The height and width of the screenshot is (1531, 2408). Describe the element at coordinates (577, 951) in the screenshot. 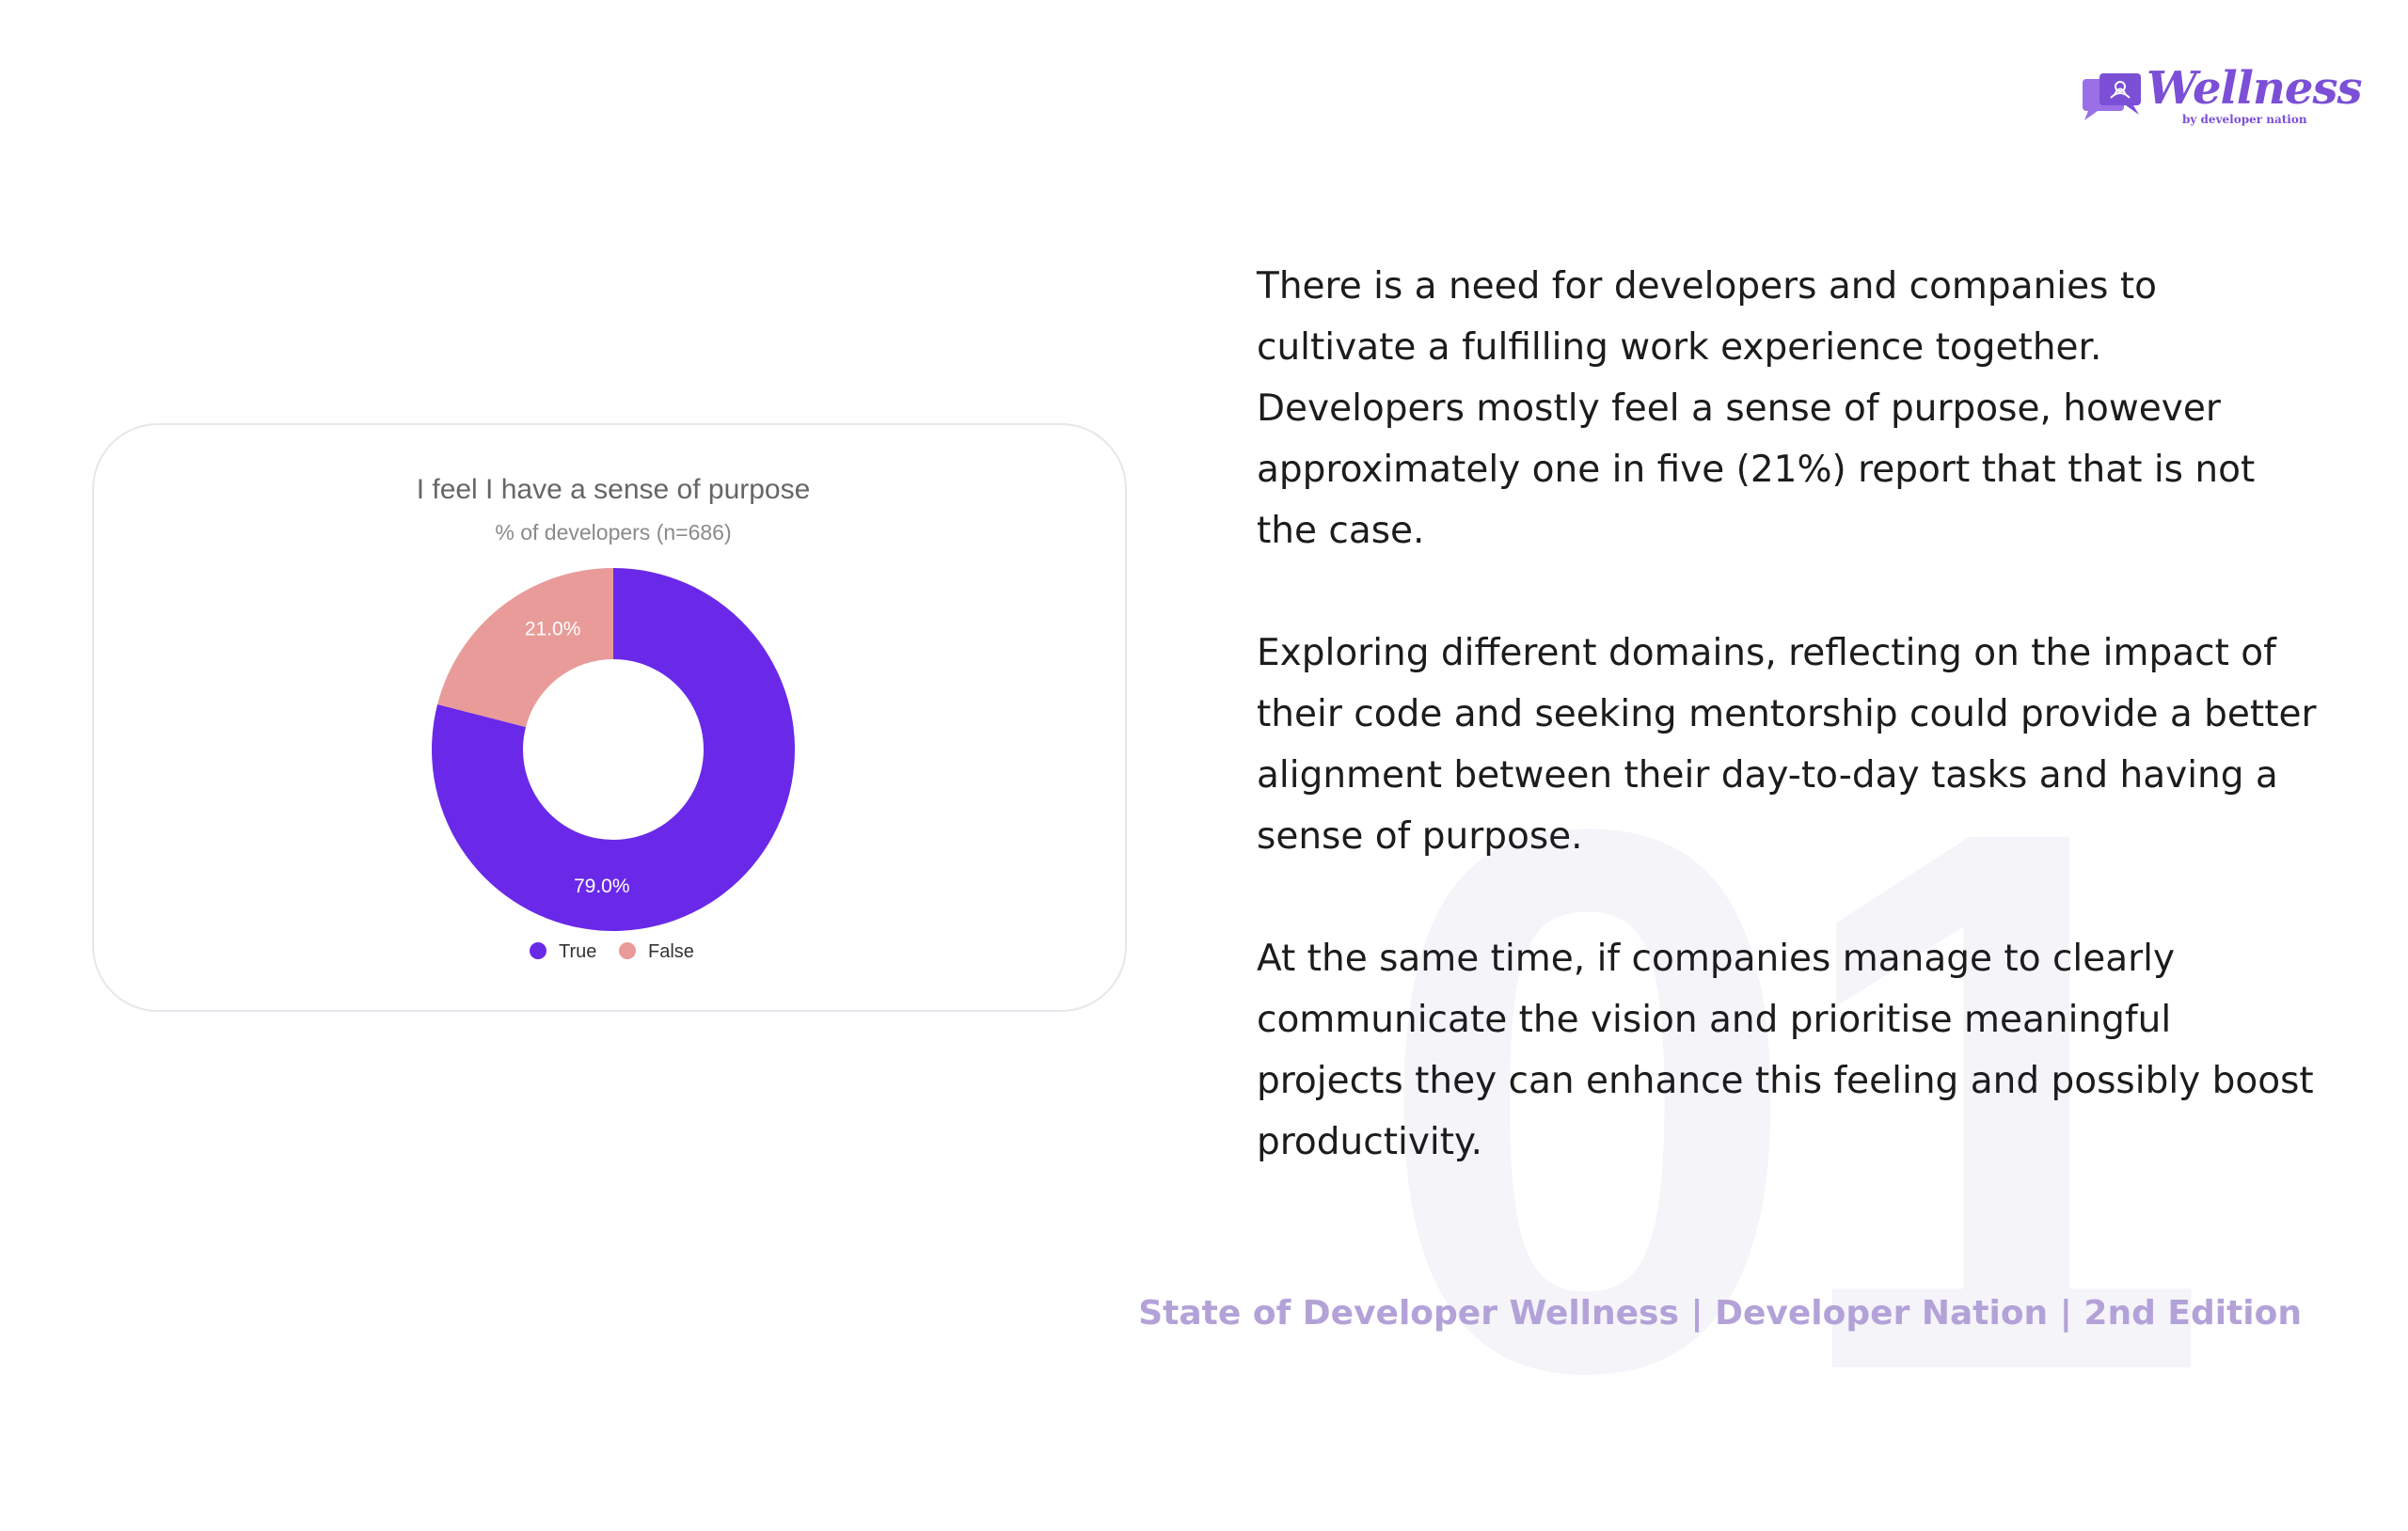

I see `legend-label-true: True` at that location.